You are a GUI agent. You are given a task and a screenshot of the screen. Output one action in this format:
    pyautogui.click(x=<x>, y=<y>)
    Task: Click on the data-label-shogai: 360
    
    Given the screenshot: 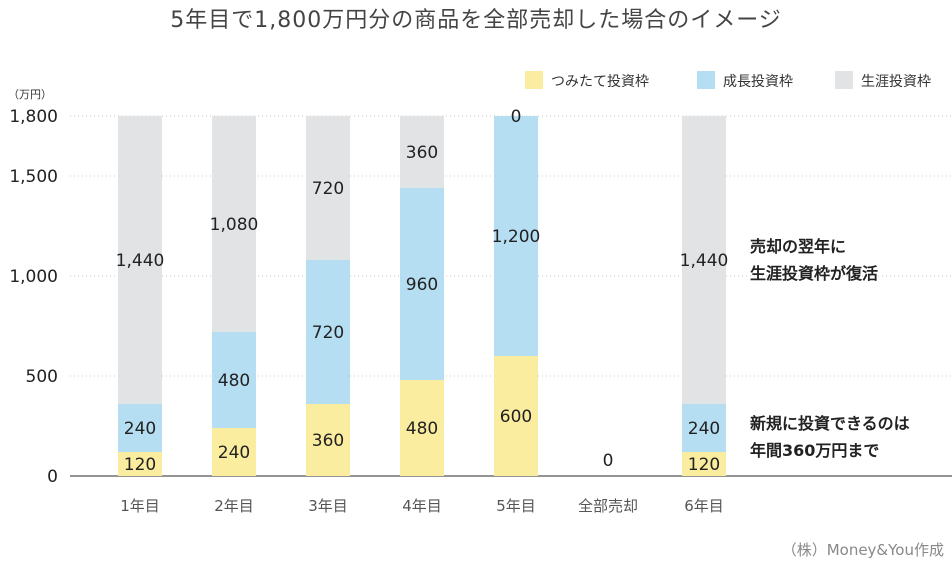 What is the action you would take?
    pyautogui.click(x=422, y=153)
    